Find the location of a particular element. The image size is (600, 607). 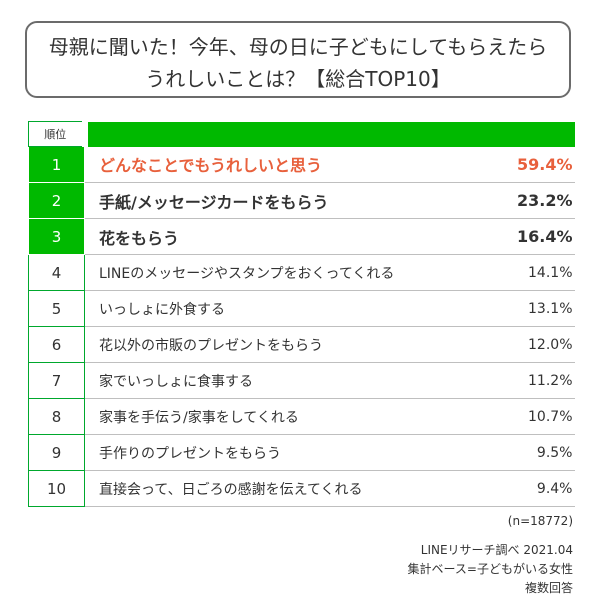

answer-type-note: 複数回答 is located at coordinates (548, 588).